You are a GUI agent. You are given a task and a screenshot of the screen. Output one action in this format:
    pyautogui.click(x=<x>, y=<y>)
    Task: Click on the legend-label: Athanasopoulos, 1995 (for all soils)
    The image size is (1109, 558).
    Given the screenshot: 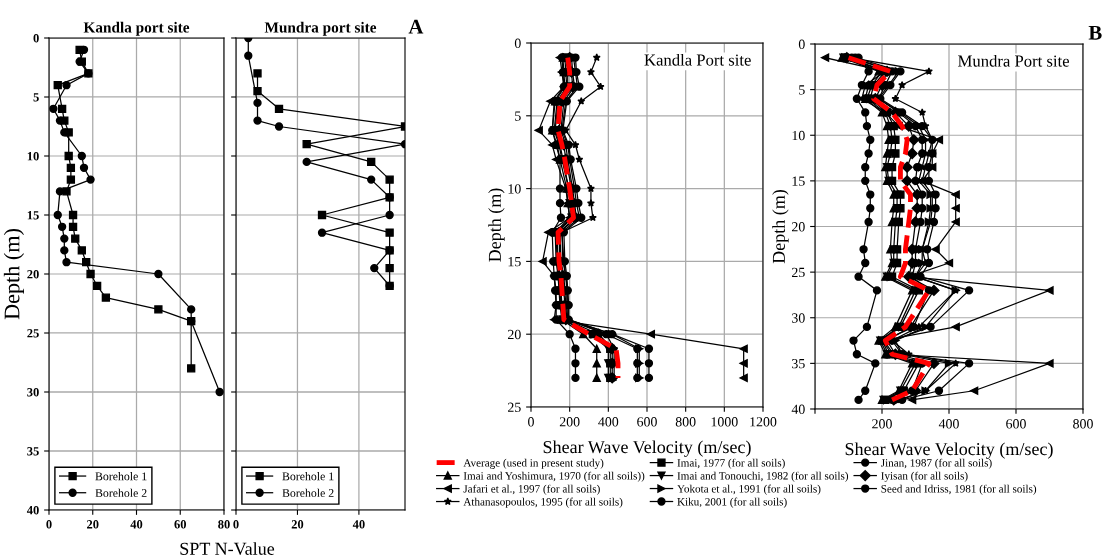 What is the action you would take?
    pyautogui.click(x=543, y=502)
    